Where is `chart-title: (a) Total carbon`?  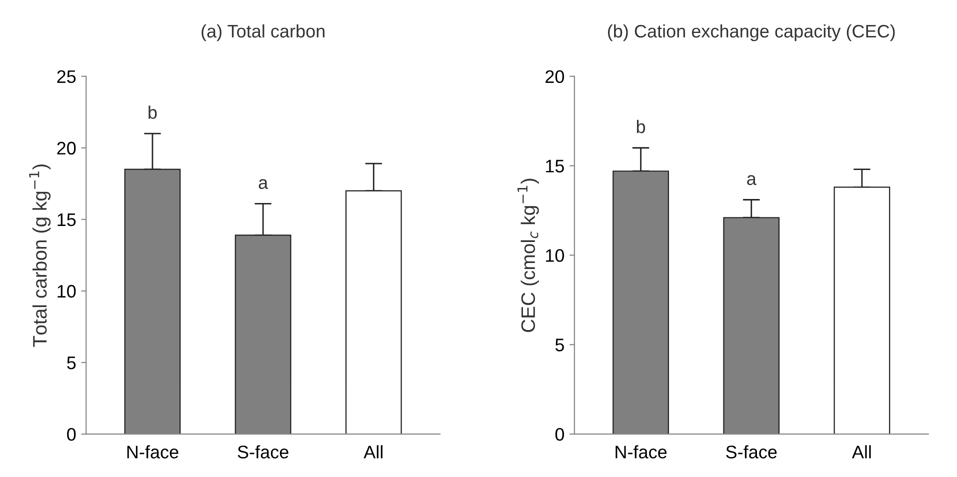
chart-title: (a) Total carbon is located at coordinates (263, 33).